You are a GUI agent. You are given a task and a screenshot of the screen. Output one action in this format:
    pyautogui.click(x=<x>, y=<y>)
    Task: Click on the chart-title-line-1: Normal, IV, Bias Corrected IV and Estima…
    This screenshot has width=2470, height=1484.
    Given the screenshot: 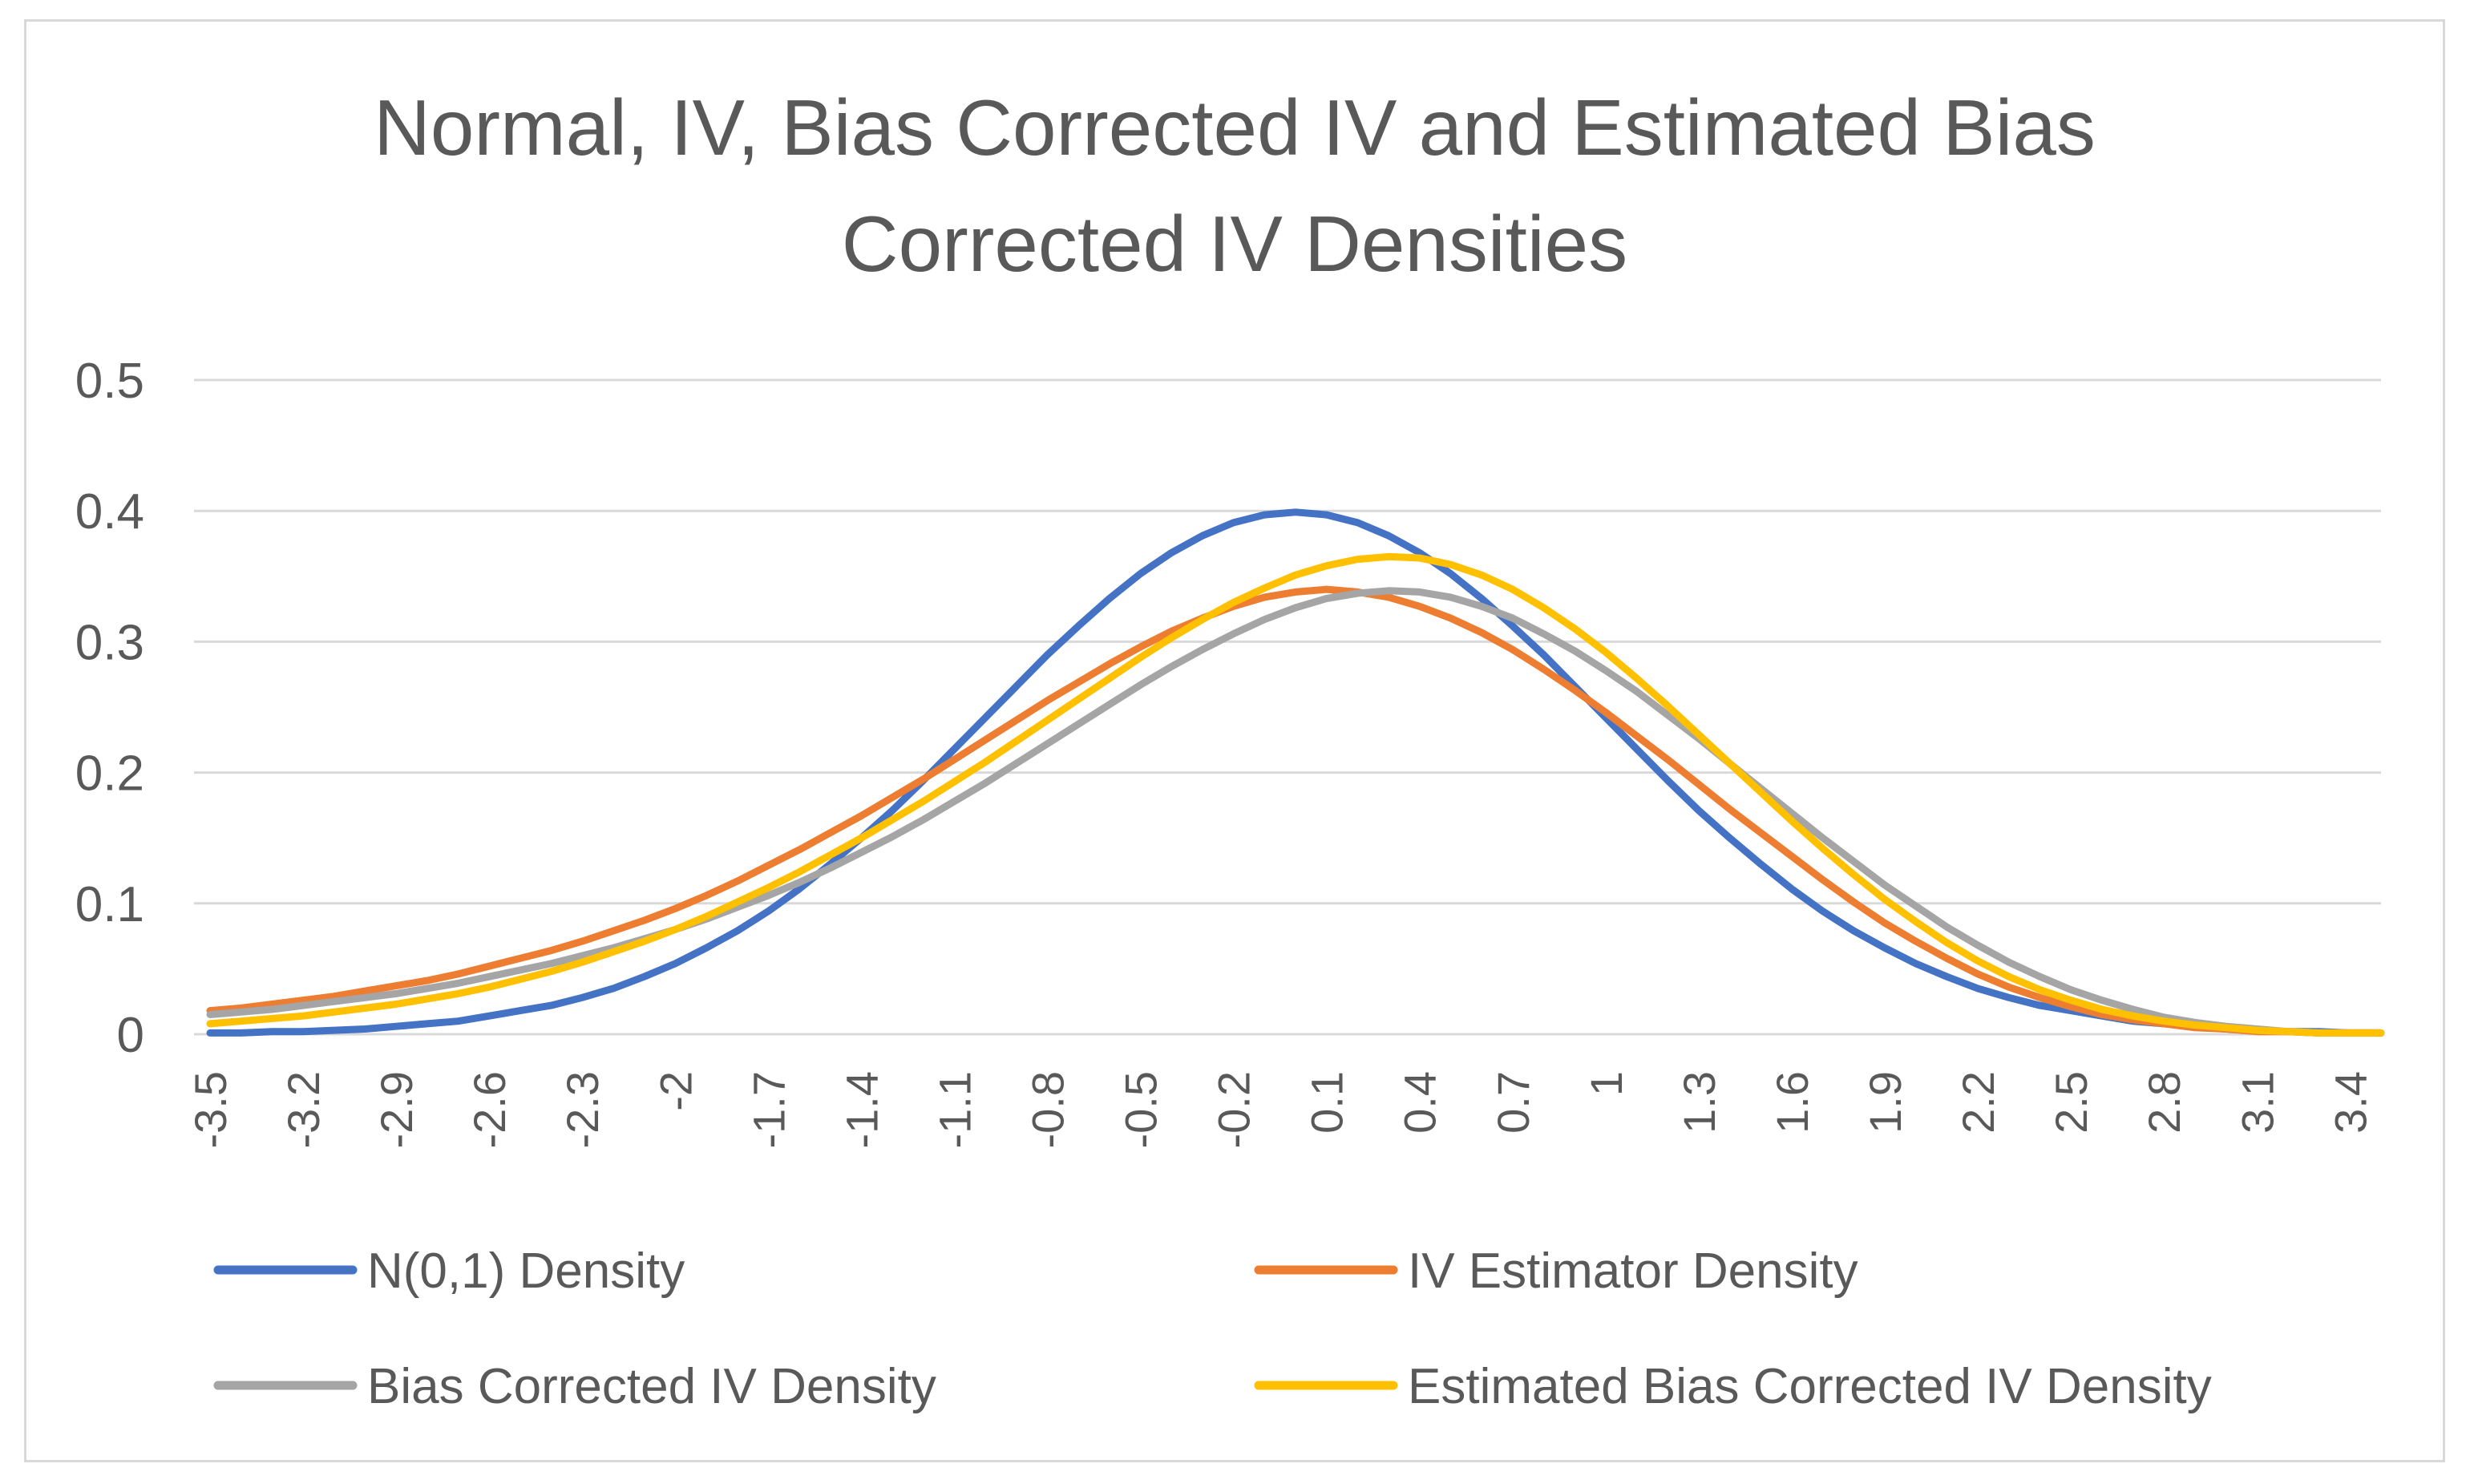 What is the action you would take?
    pyautogui.click(x=1235, y=128)
    